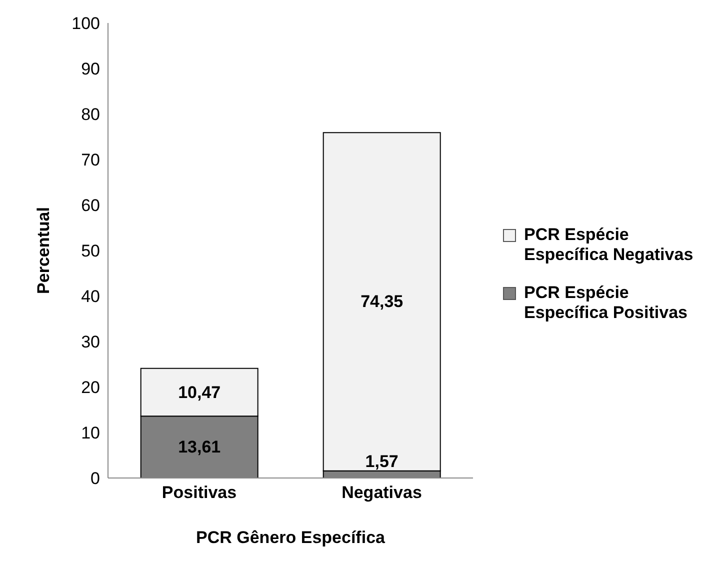 This screenshot has height=570, width=725. Describe the element at coordinates (90, 433) in the screenshot. I see `y-tick-label: 10` at that location.